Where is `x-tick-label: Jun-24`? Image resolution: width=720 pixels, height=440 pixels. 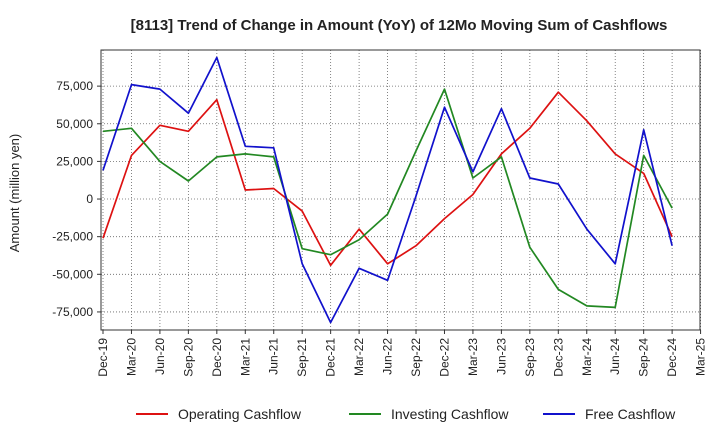 x-tick-label: Jun-24 is located at coordinates (615, 356).